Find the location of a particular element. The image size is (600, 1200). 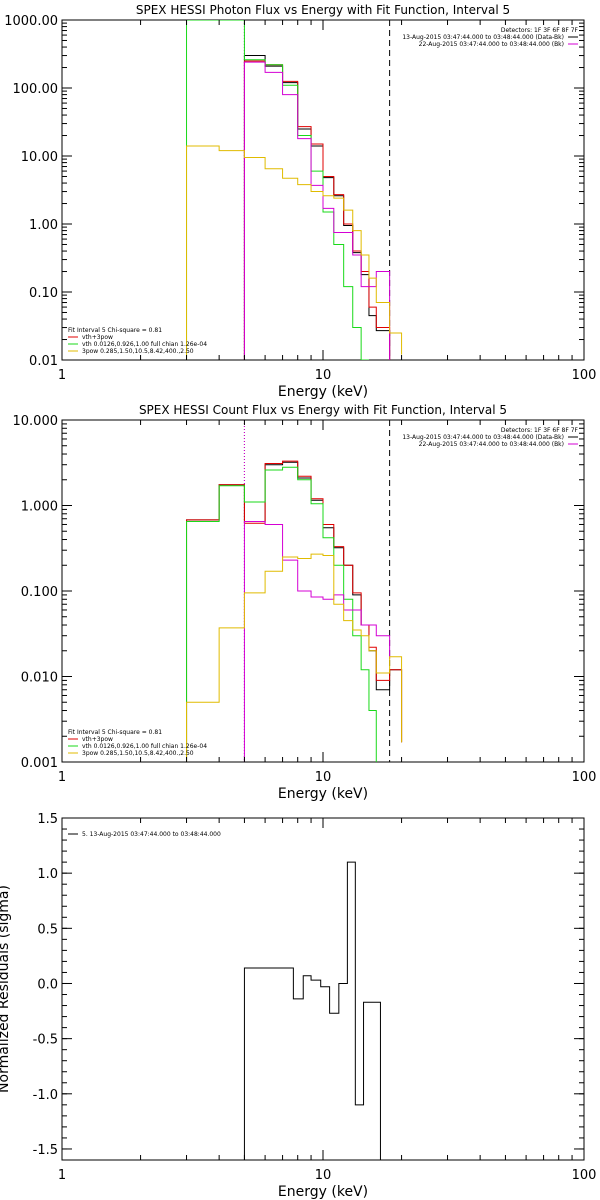

y-tick-label: 0.01 is located at coordinates (43, 361).